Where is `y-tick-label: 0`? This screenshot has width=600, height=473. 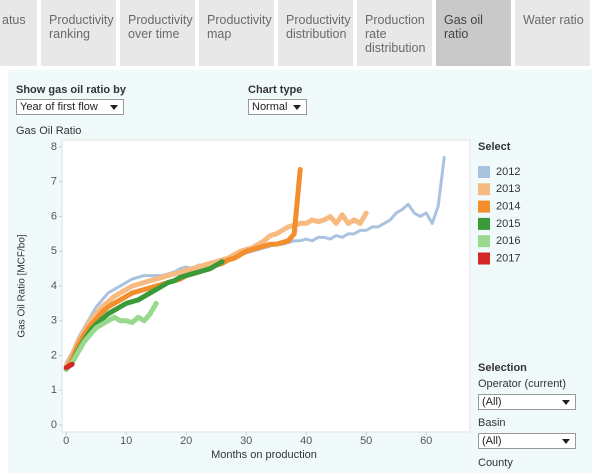 y-tick-label: 0 is located at coordinates (54, 425).